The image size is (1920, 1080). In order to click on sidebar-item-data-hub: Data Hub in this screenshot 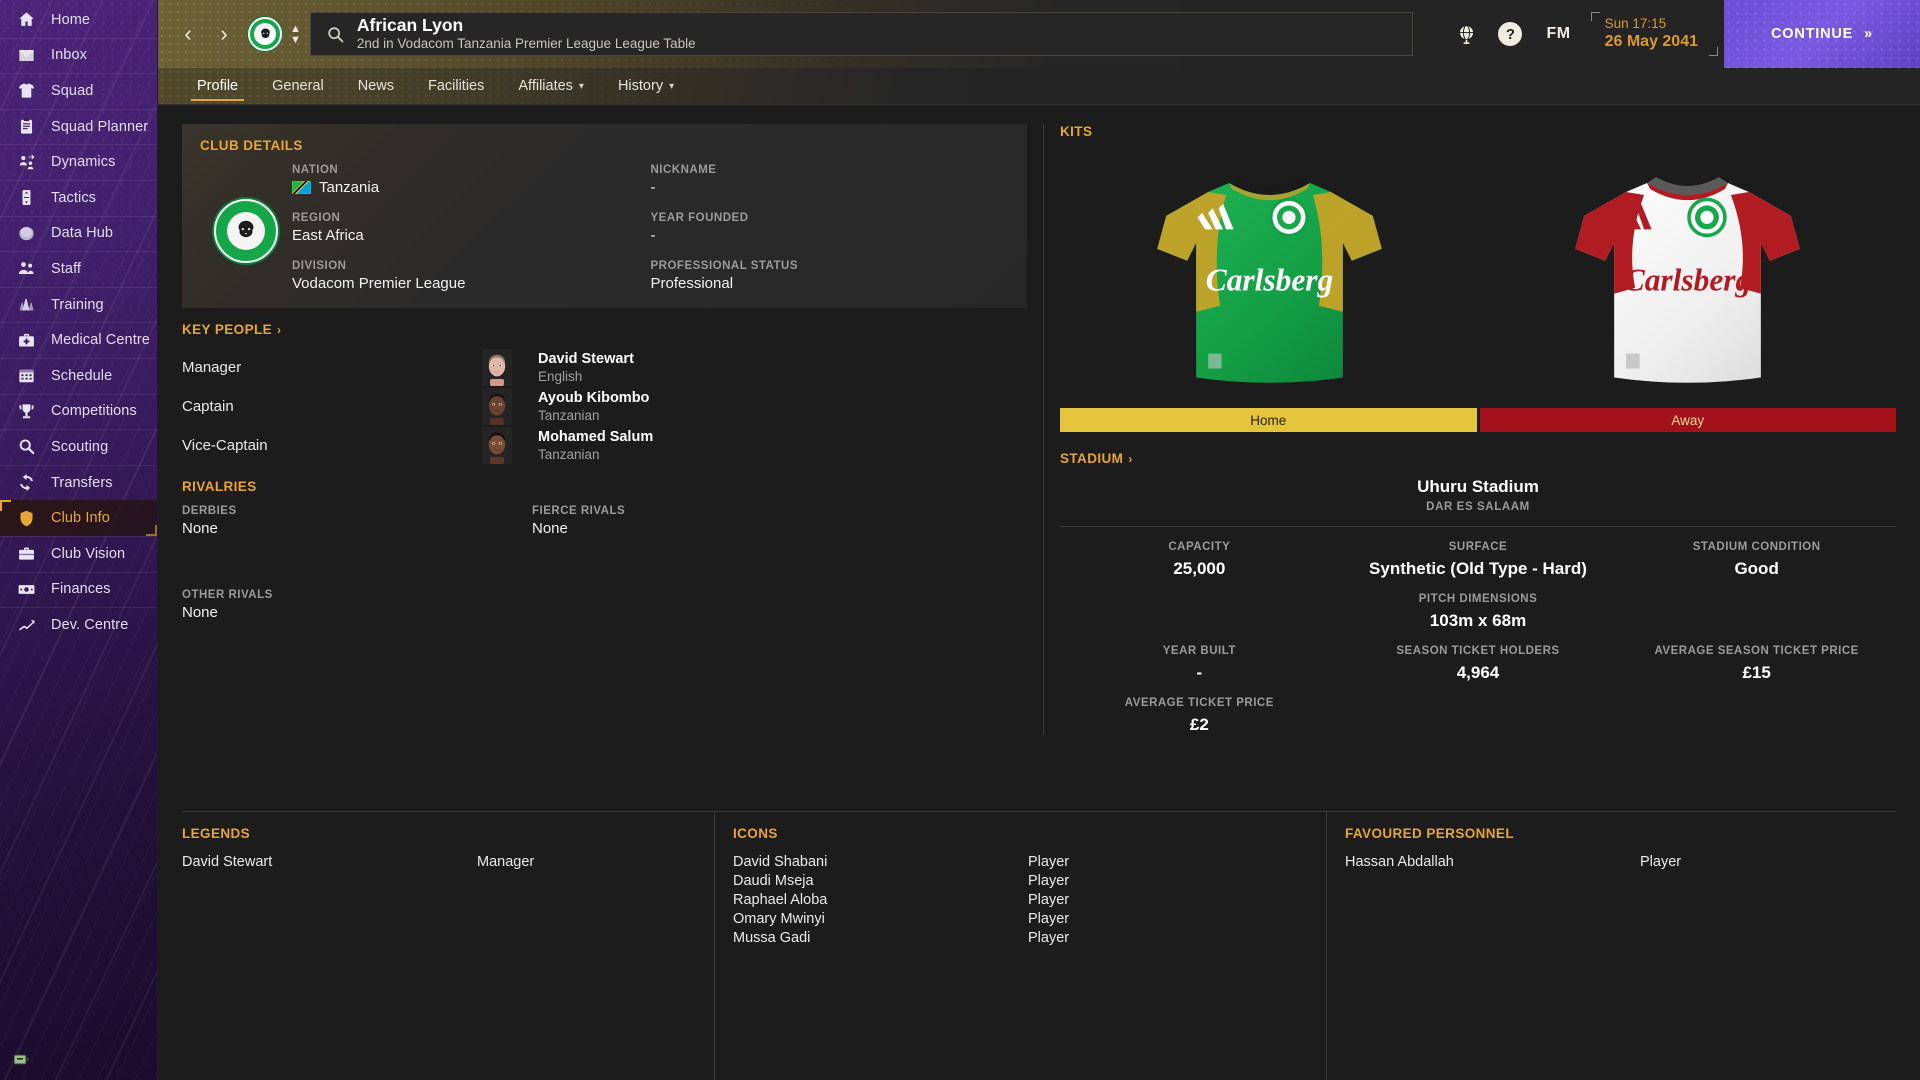, I will do `click(78, 233)`.